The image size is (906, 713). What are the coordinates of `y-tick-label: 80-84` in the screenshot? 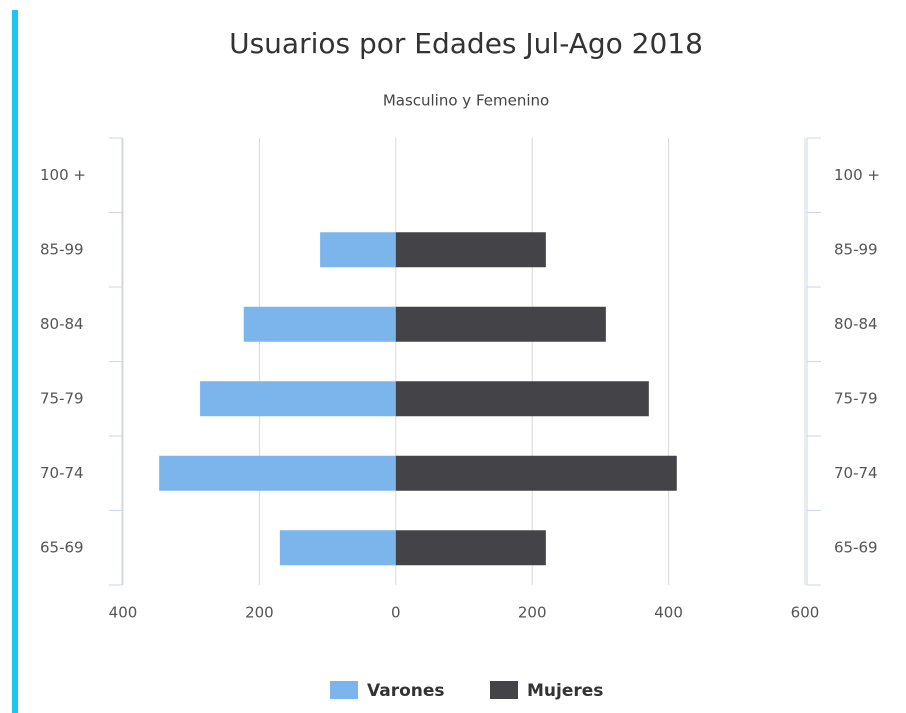 It's located at (62, 324).